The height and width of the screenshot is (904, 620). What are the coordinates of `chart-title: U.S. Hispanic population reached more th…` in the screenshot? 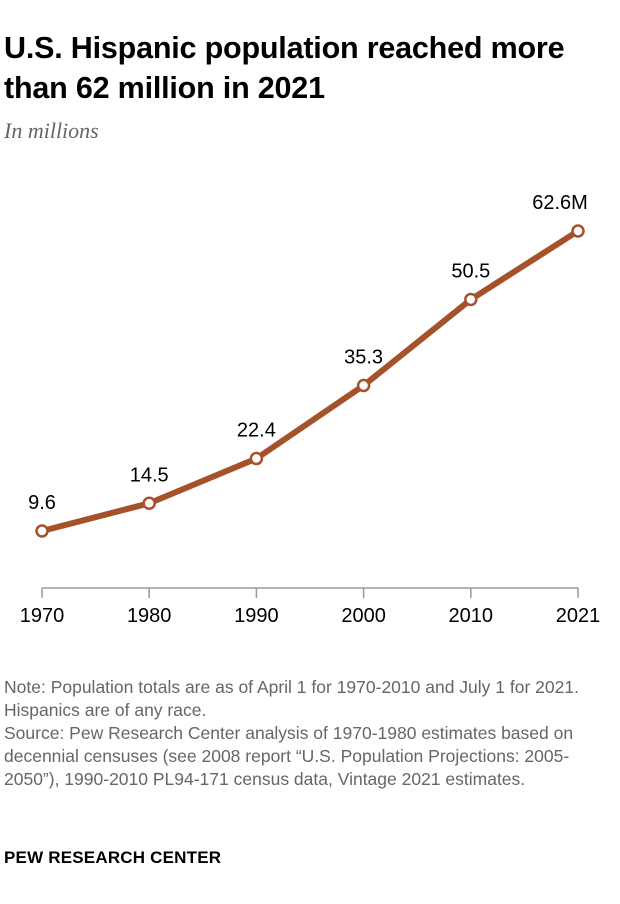 It's located at (284, 68).